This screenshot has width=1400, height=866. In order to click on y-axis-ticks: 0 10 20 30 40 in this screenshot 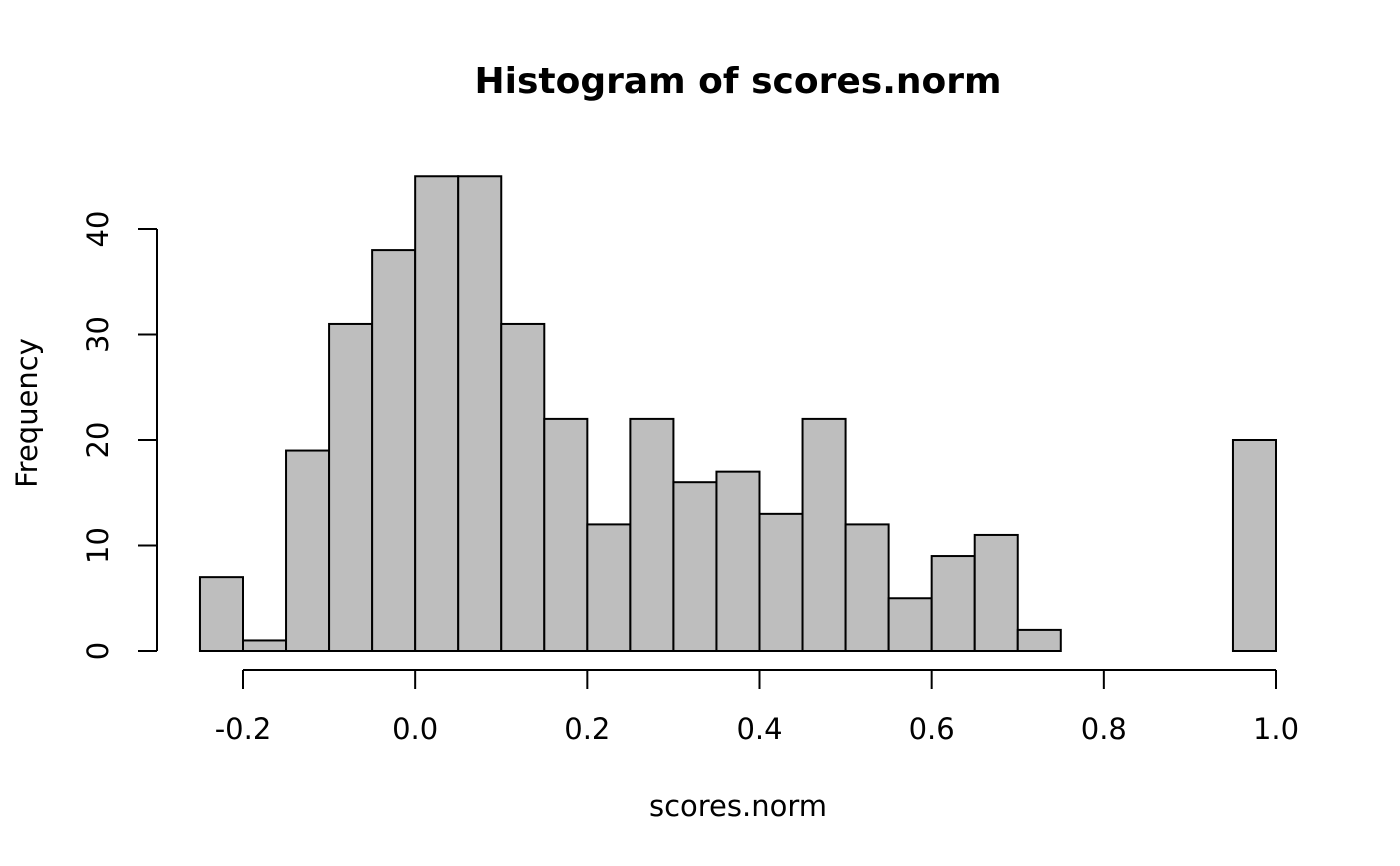, I will do `click(119, 435)`.